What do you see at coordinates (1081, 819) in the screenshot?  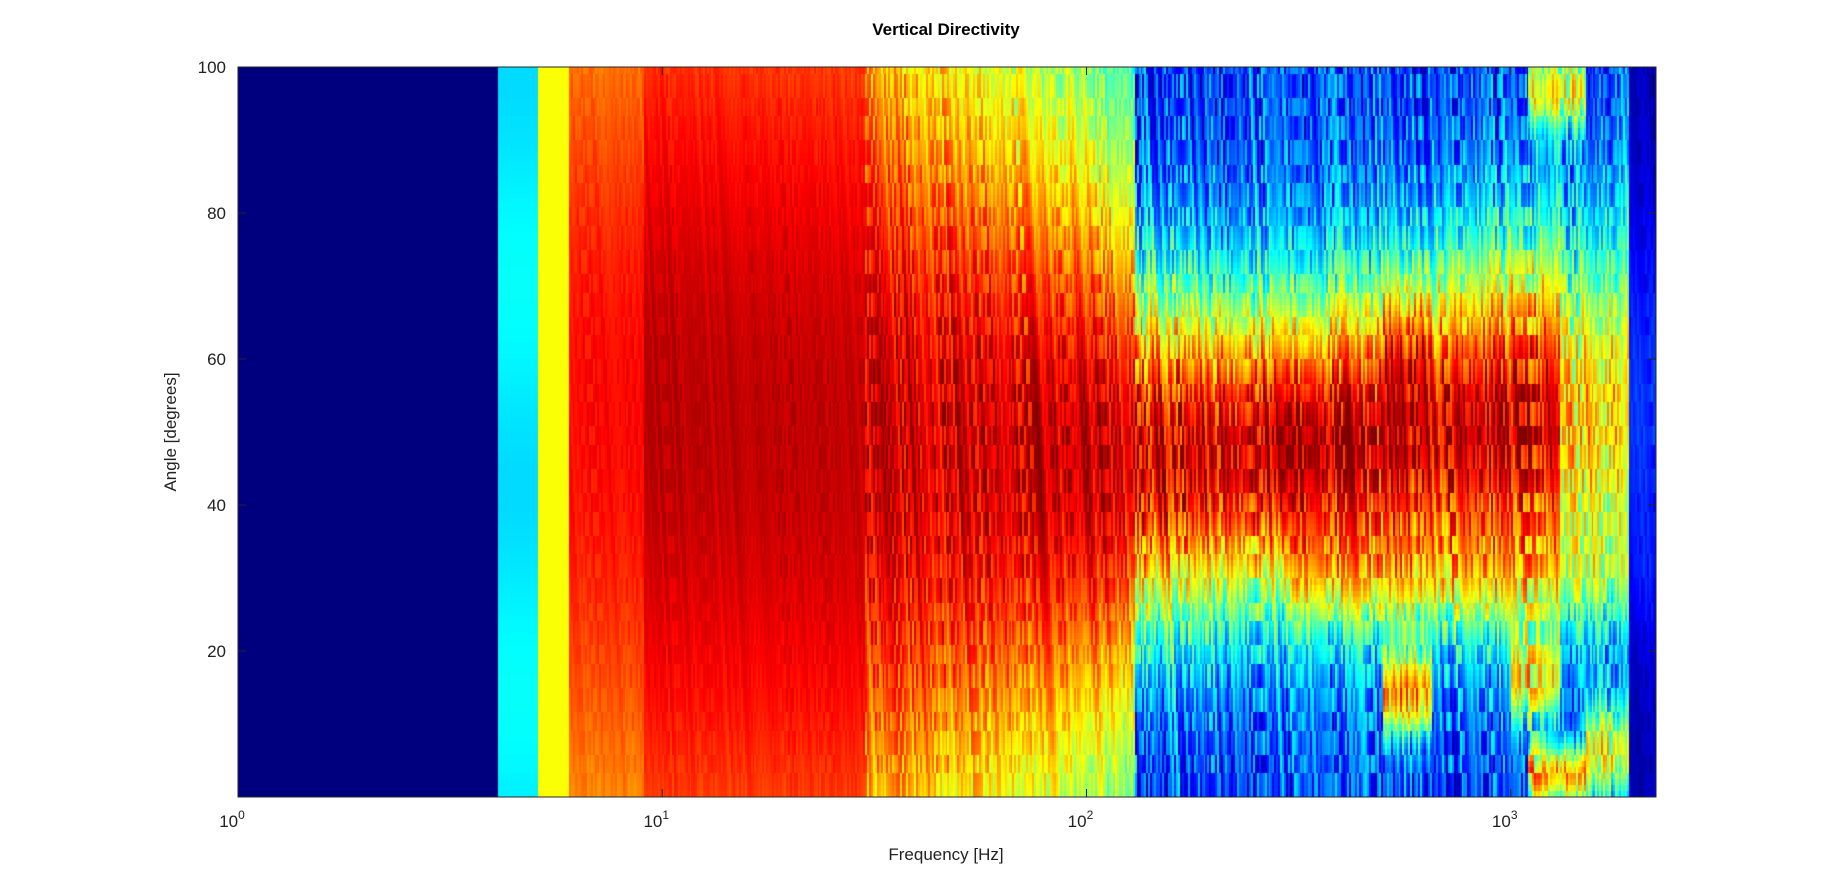 I see `x-tick-label: 10²` at bounding box center [1081, 819].